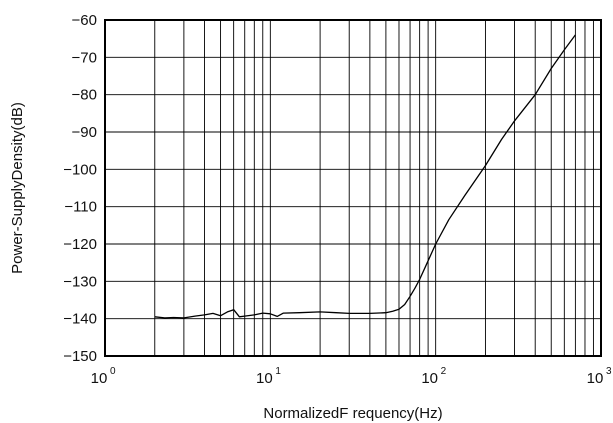 This screenshot has width=613, height=423. What do you see at coordinates (84, 132) in the screenshot?
I see `y-tick-label: −90` at bounding box center [84, 132].